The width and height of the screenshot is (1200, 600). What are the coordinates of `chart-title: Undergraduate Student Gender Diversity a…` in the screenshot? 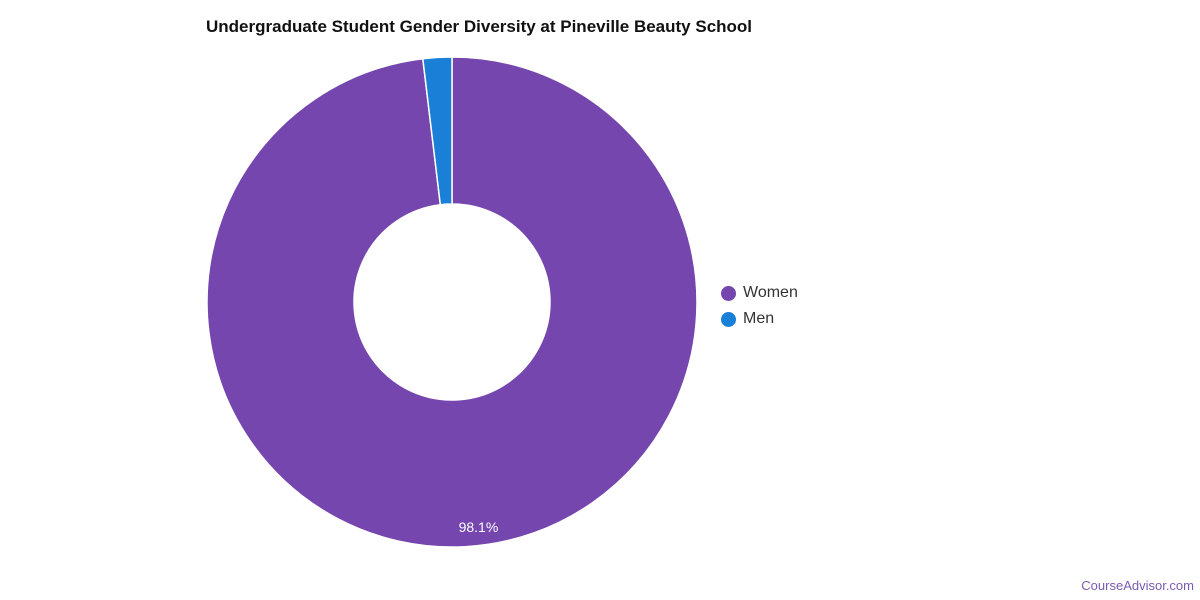 It's located at (479, 26).